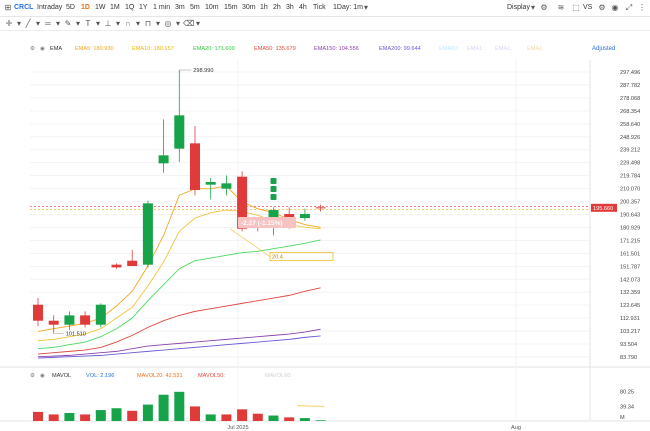 Image resolution: width=650 pixels, height=431 pixels. What do you see at coordinates (374, 428) in the screenshot?
I see `time-axis-labels: Jul 2025 Aug` at bounding box center [374, 428].